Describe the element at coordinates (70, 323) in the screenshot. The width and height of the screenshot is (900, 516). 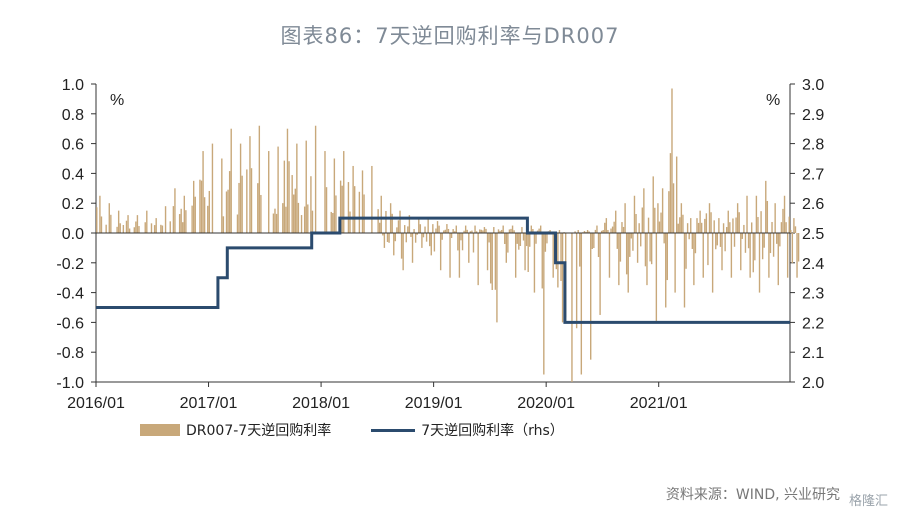
I see `left-tick-label: -0.6` at that location.